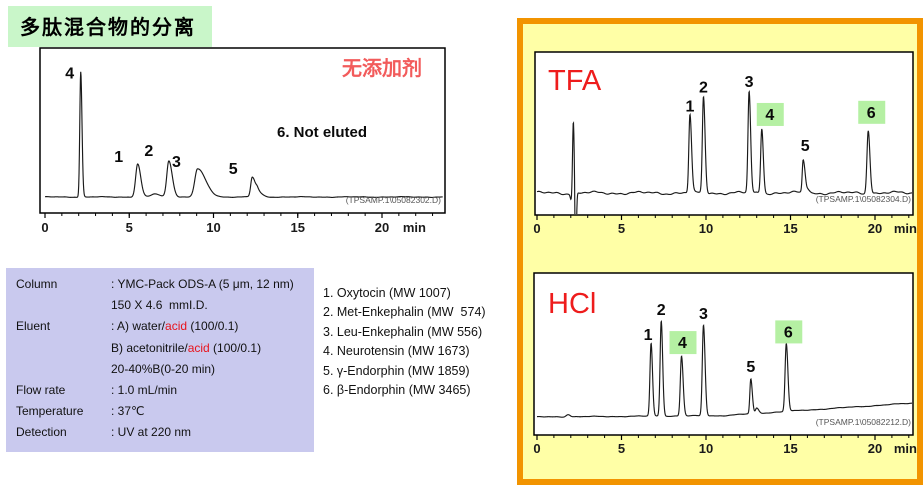 The height and width of the screenshot is (501, 924). I want to click on condition-label: Detection, so click(41, 432).